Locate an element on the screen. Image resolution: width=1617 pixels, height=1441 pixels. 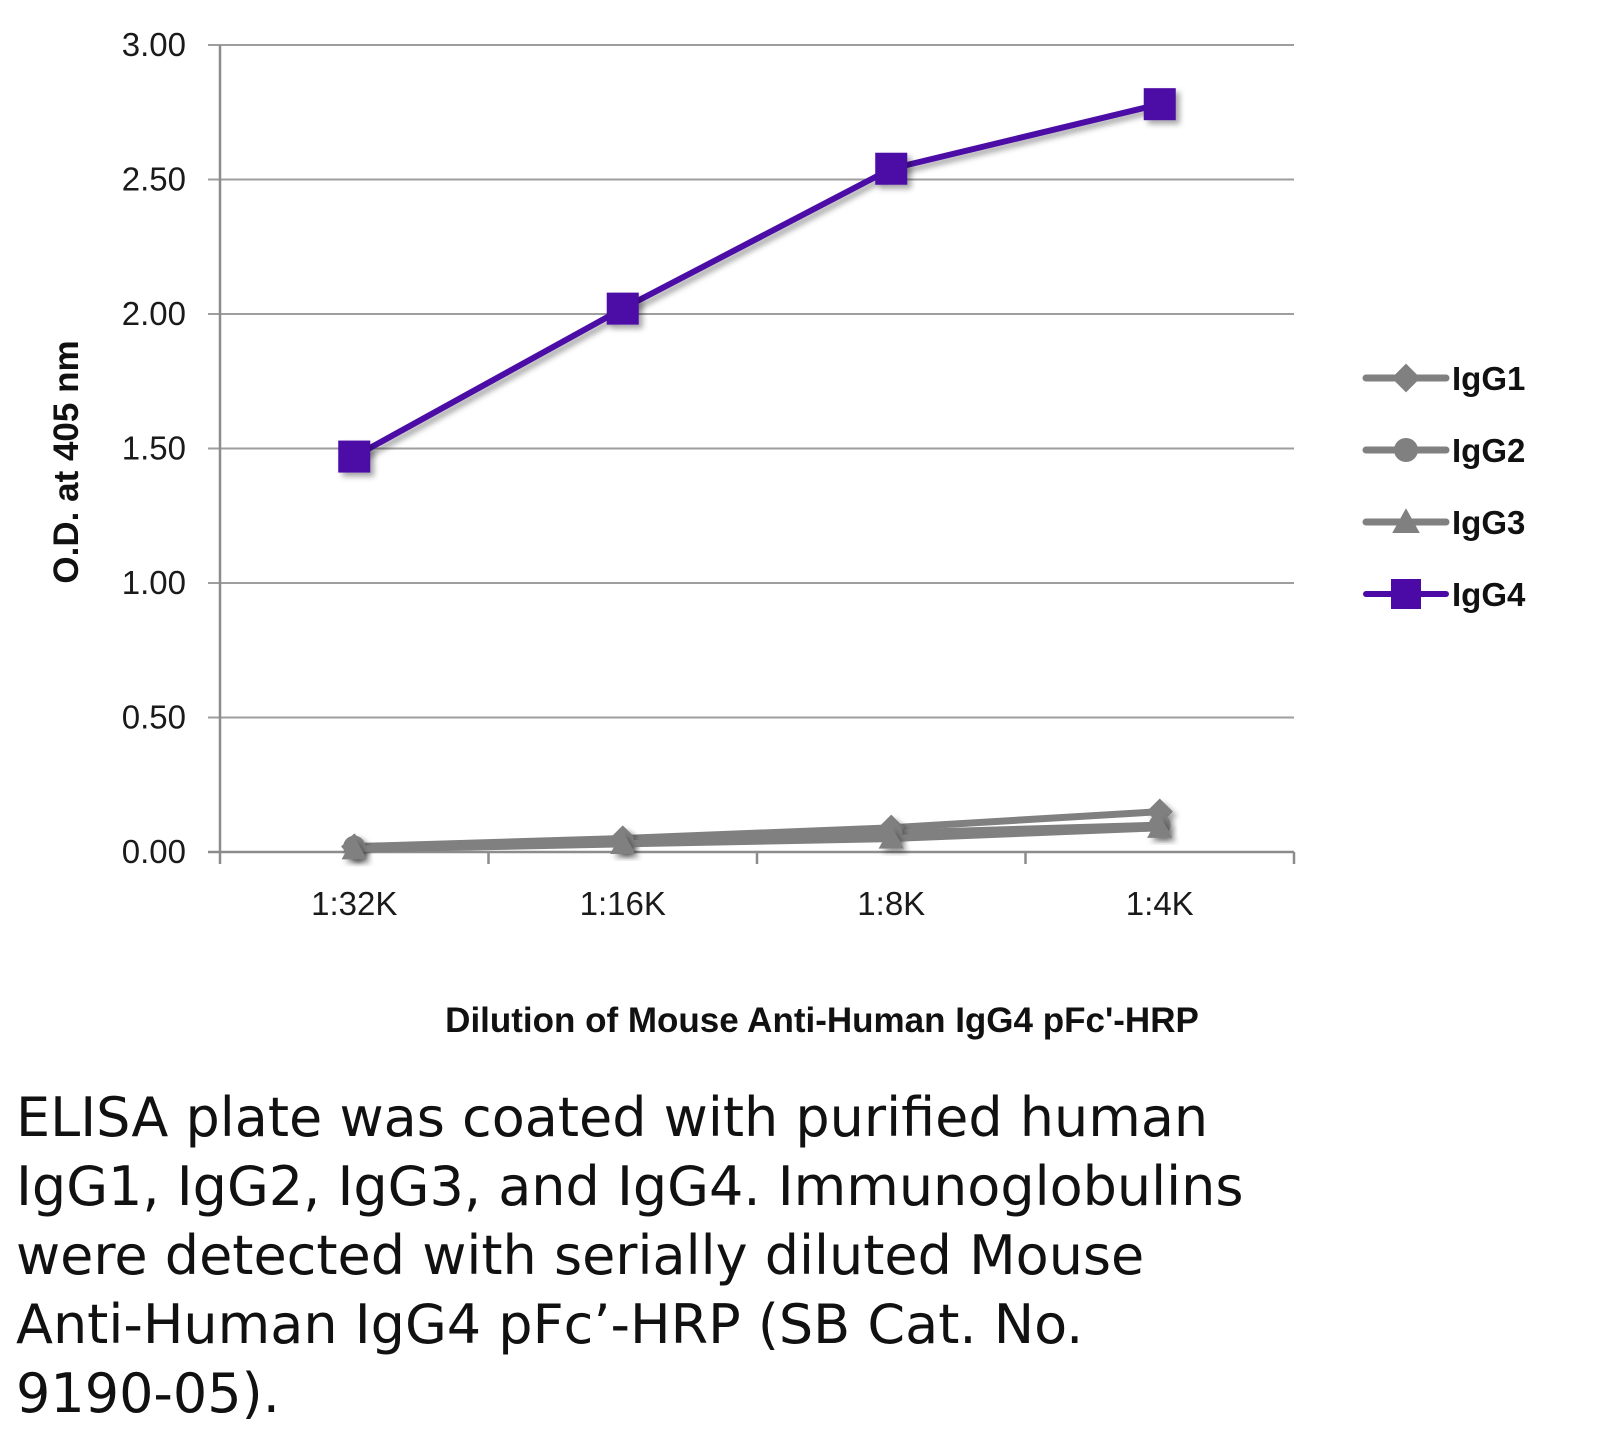
series-line-igg4 is located at coordinates (757, 280).